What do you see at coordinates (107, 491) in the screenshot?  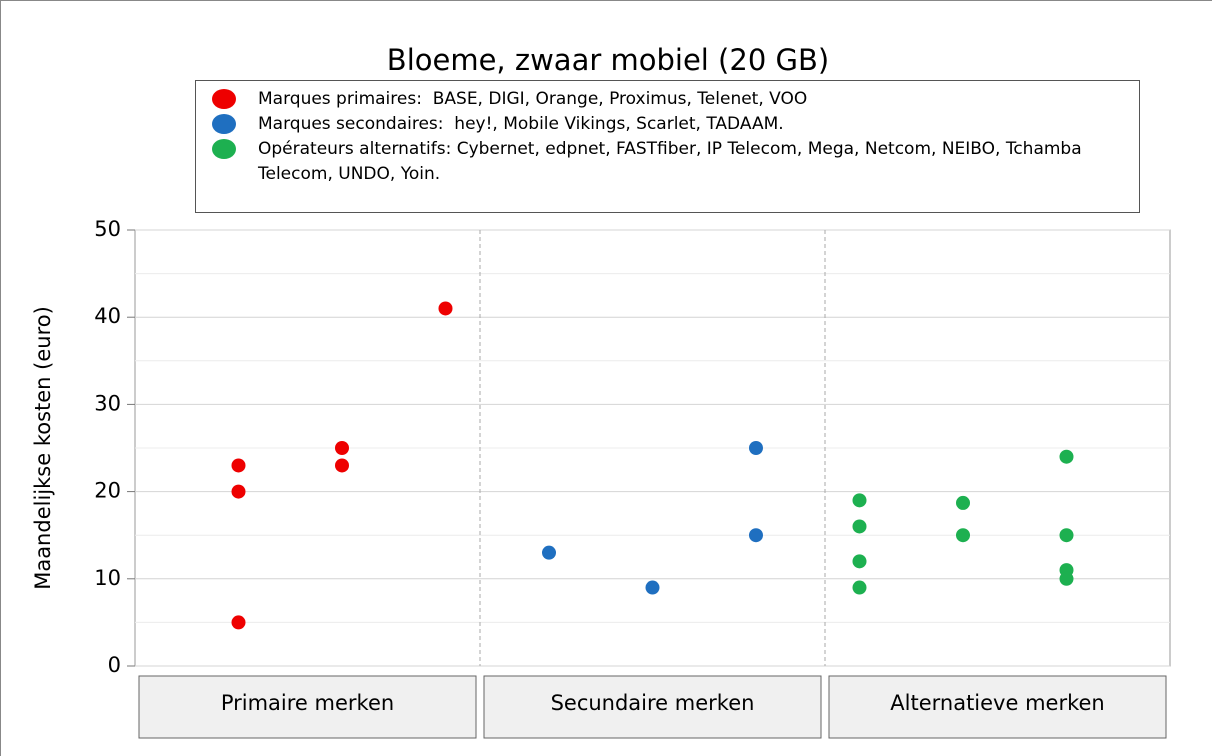 I see `y-tick-label: 20` at bounding box center [107, 491].